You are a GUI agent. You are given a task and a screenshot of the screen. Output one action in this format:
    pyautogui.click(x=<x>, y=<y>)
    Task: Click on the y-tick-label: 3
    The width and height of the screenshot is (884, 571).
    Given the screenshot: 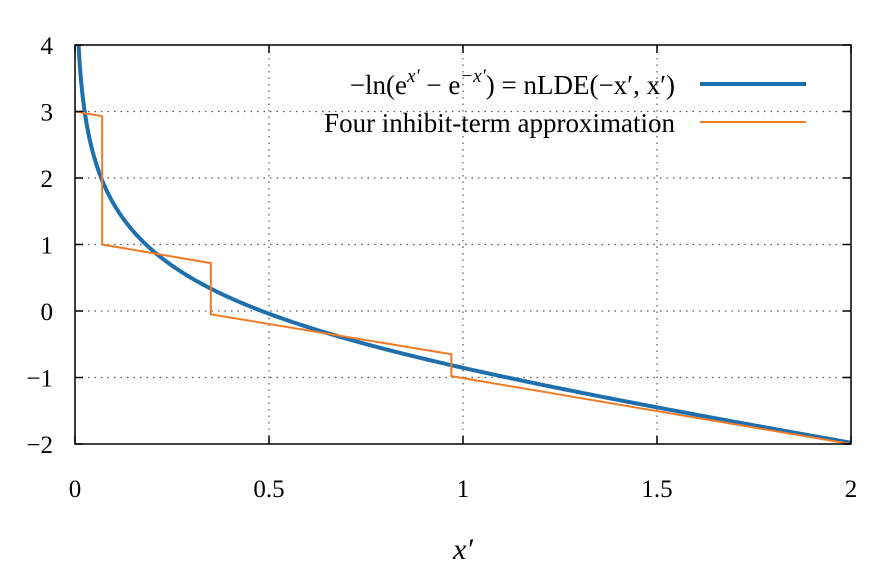 What is the action you would take?
    pyautogui.click(x=47, y=113)
    